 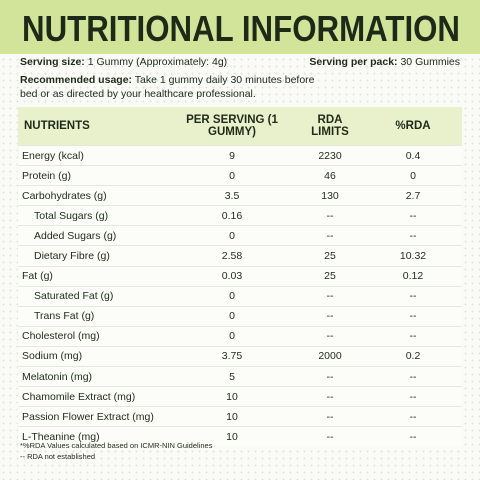 I want to click on nutrient-name: Carbohydrates (g), so click(x=93, y=195).